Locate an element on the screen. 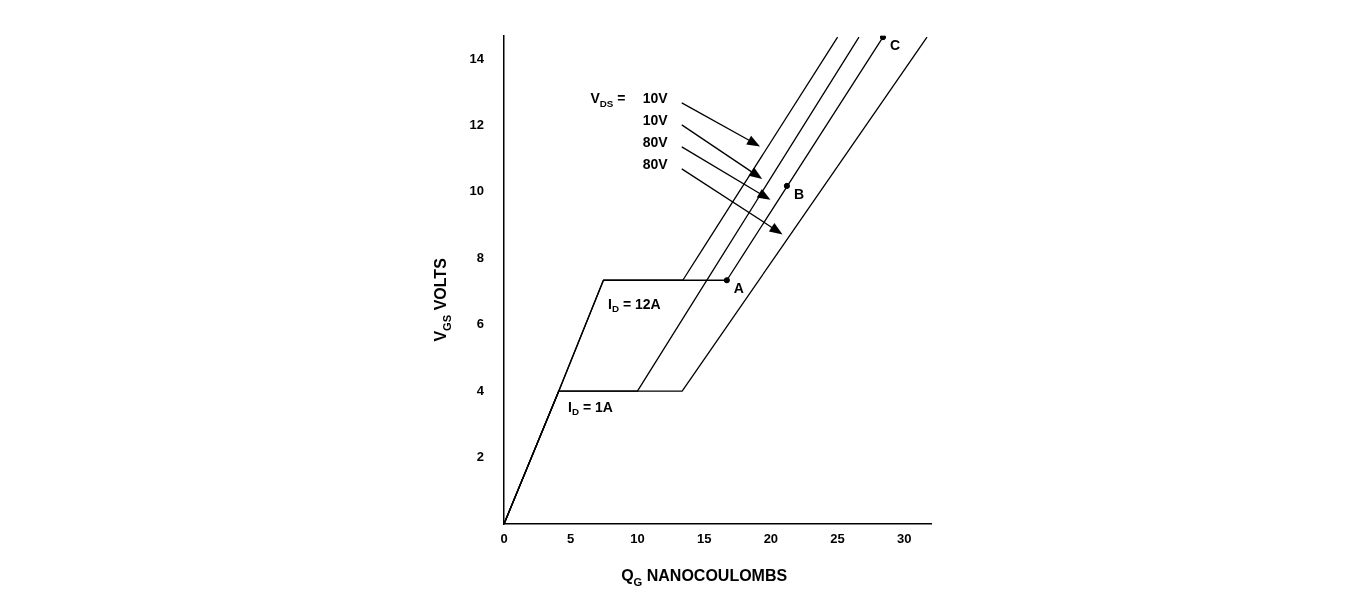 The width and height of the screenshot is (1357, 601). annotation: A is located at coordinates (738, 288).